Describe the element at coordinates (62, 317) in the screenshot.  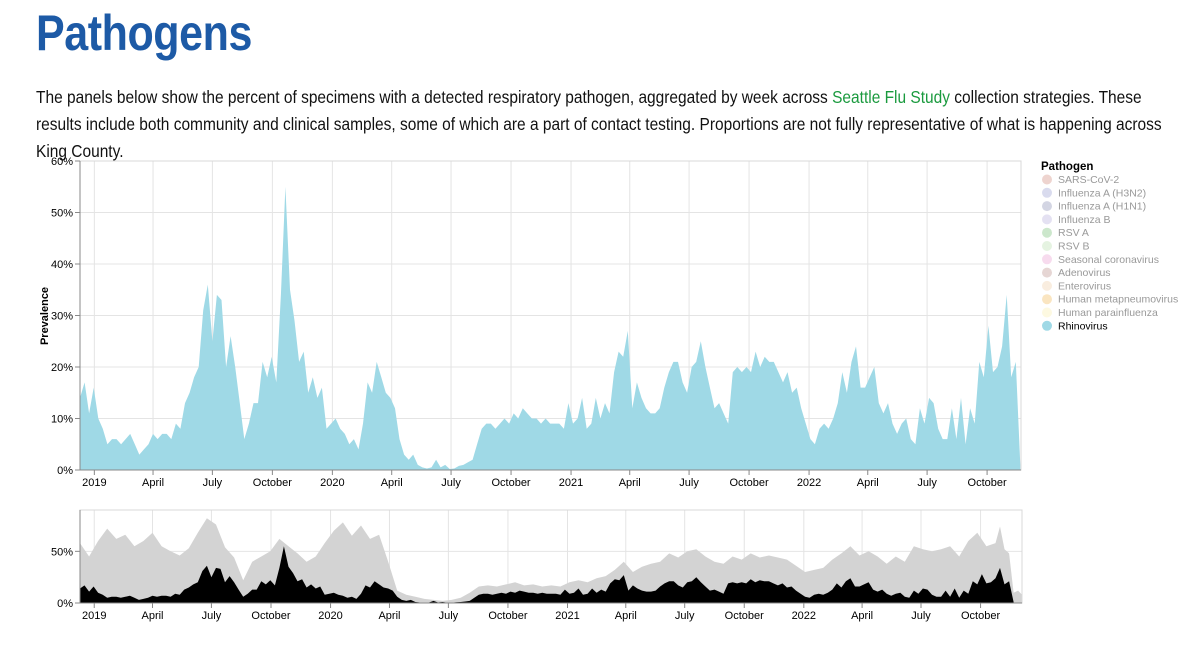
I see `main-y-tick-label: 30%` at that location.